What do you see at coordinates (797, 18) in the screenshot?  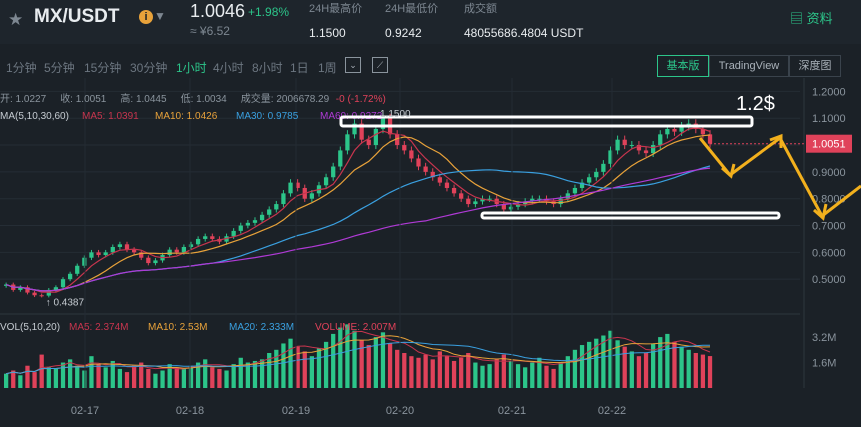 I see `document-icon: ▤` at bounding box center [797, 18].